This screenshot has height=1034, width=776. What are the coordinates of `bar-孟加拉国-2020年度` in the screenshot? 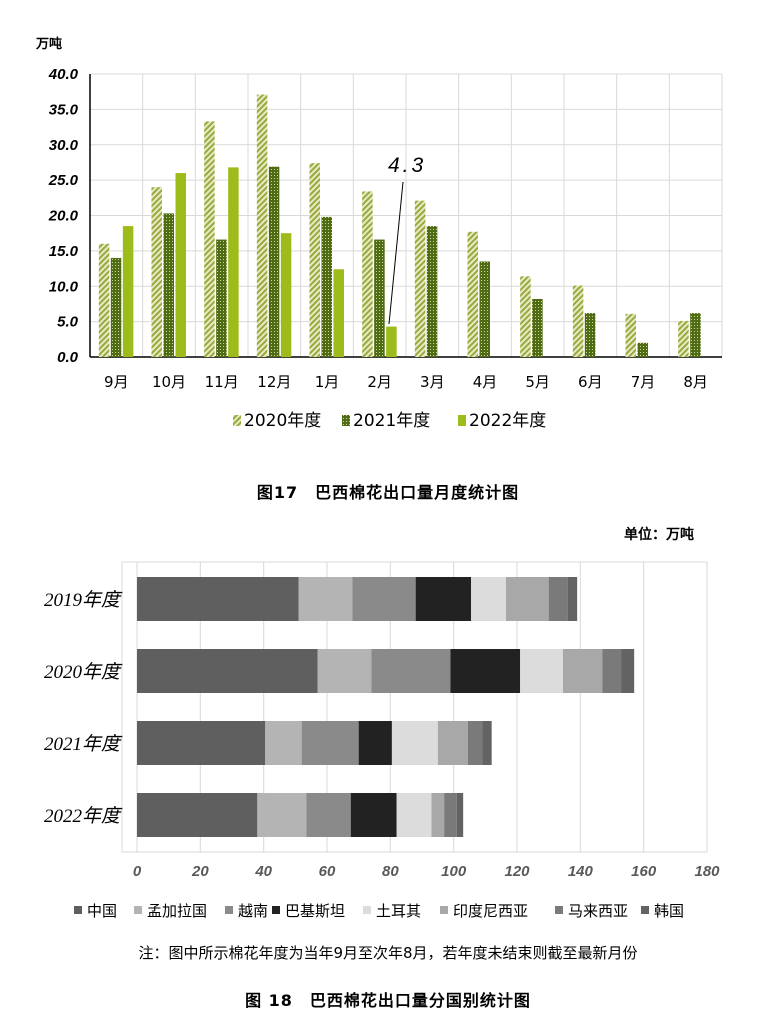 It's located at (344, 671).